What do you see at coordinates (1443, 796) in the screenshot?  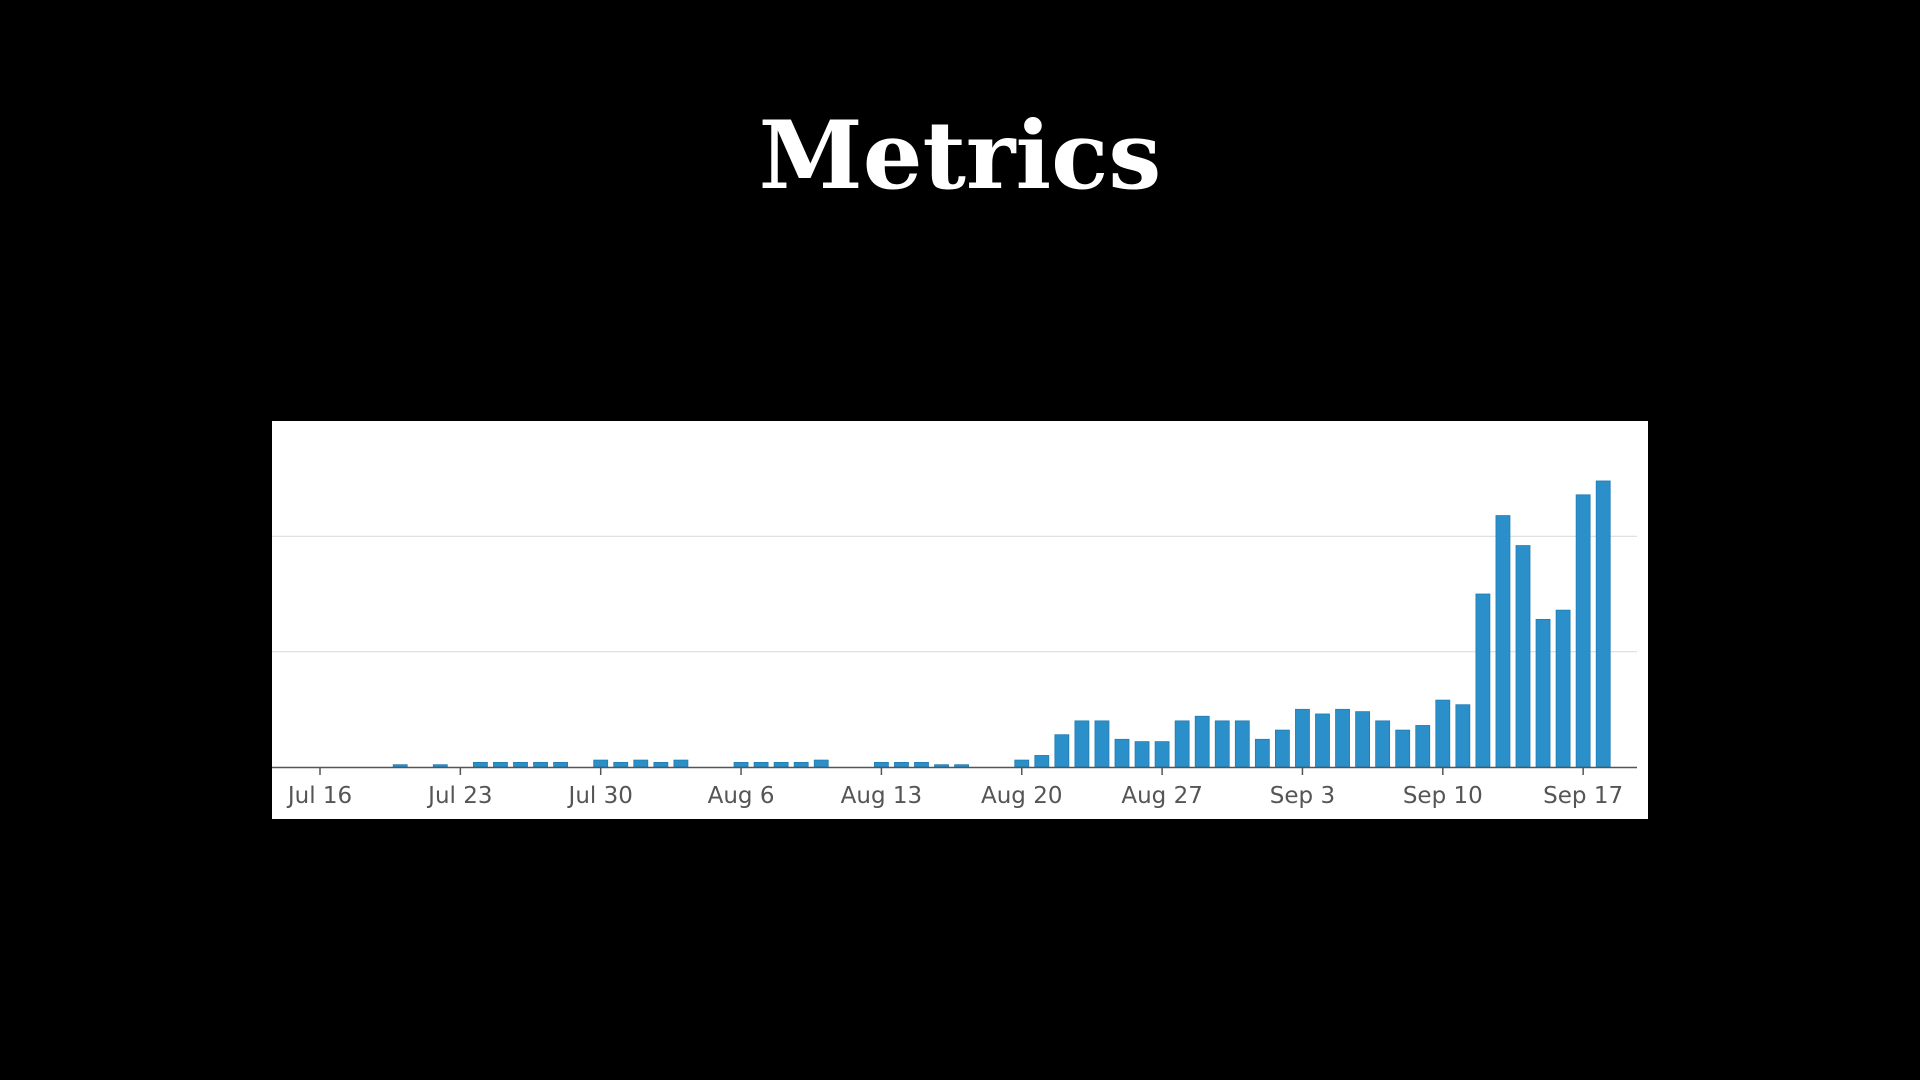 I see `x-tick-label: Sep 10` at bounding box center [1443, 796].